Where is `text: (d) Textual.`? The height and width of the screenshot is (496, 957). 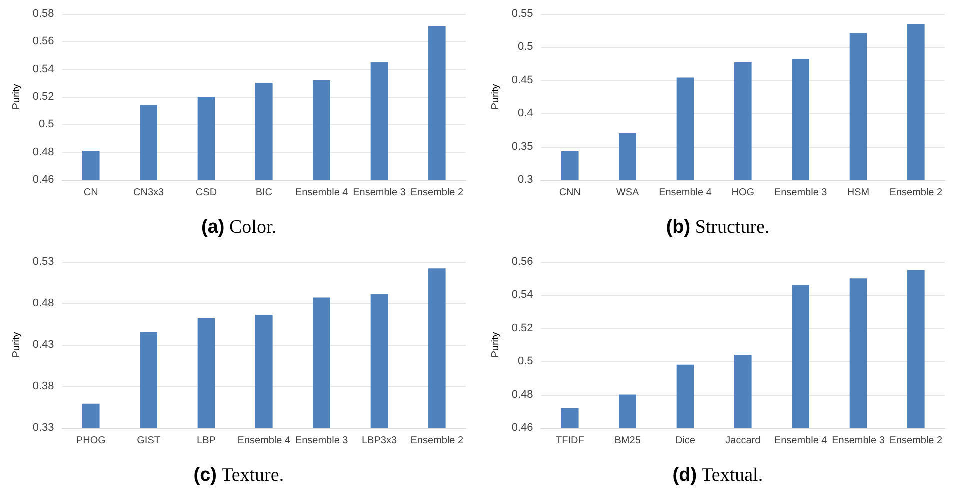 text: (d) Textual. is located at coordinates (718, 475).